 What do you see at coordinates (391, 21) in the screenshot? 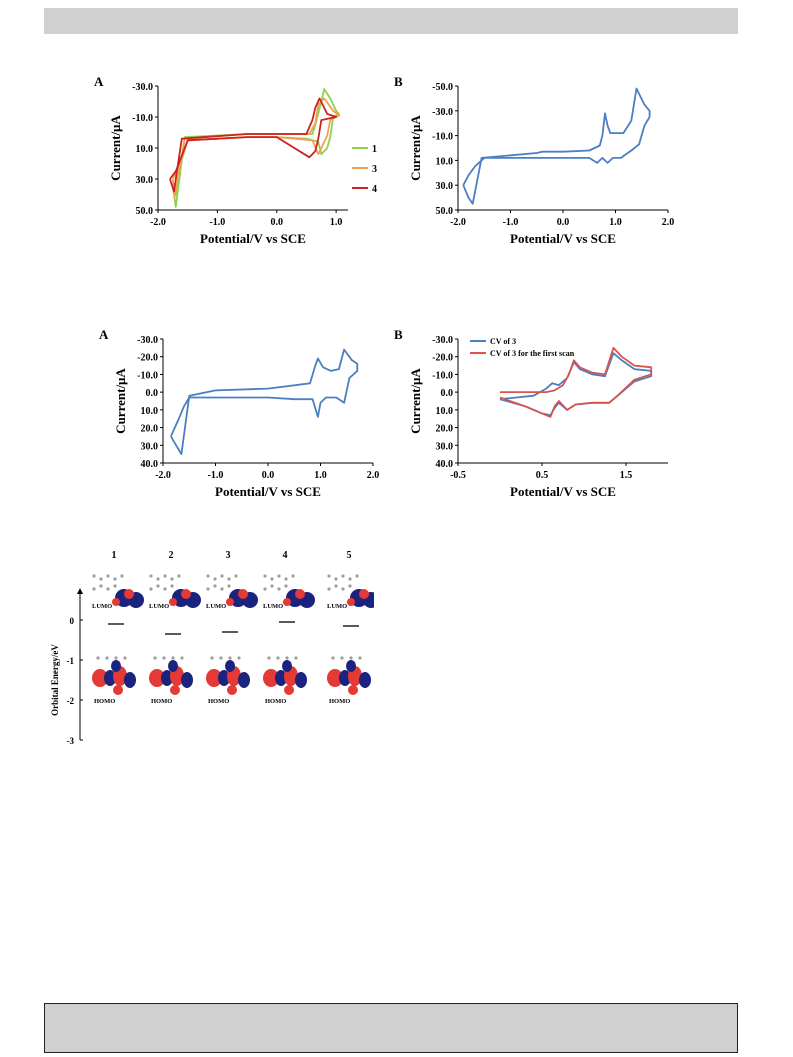
I see `page-header-bar` at bounding box center [391, 21].